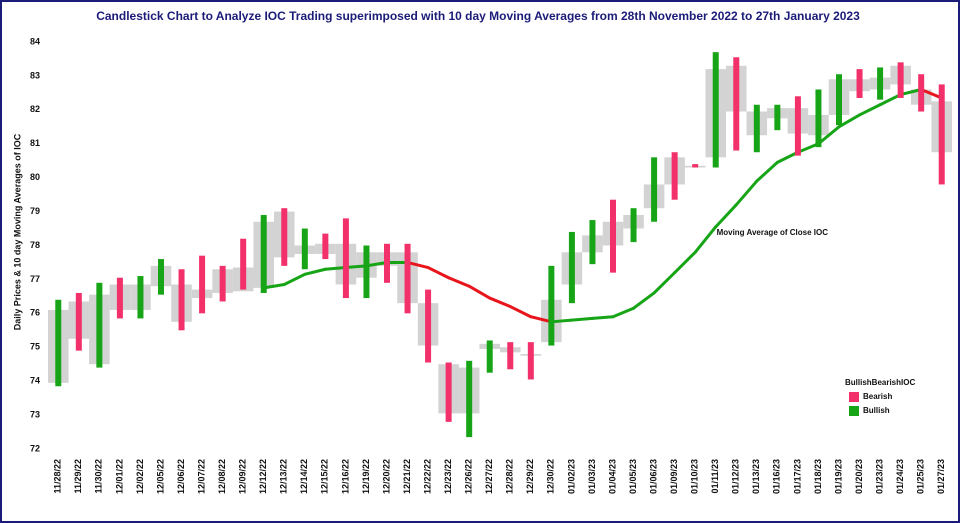  Describe the element at coordinates (140, 476) in the screenshot. I see `x-tick-label: 12/02/22` at that location.